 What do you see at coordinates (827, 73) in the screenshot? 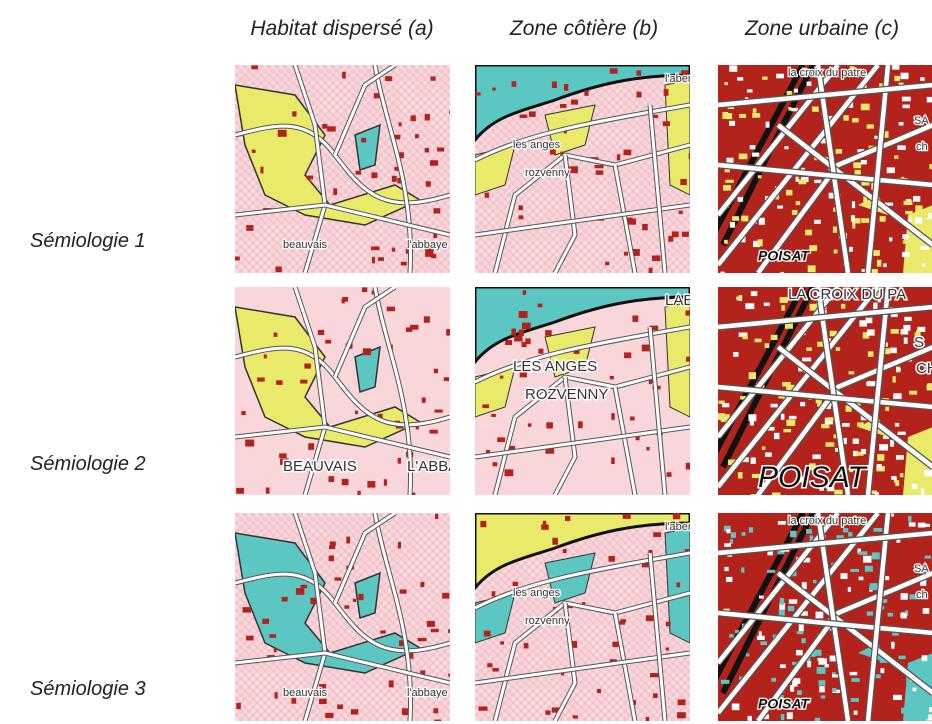
I see `place-label: la croix du patre` at bounding box center [827, 73].